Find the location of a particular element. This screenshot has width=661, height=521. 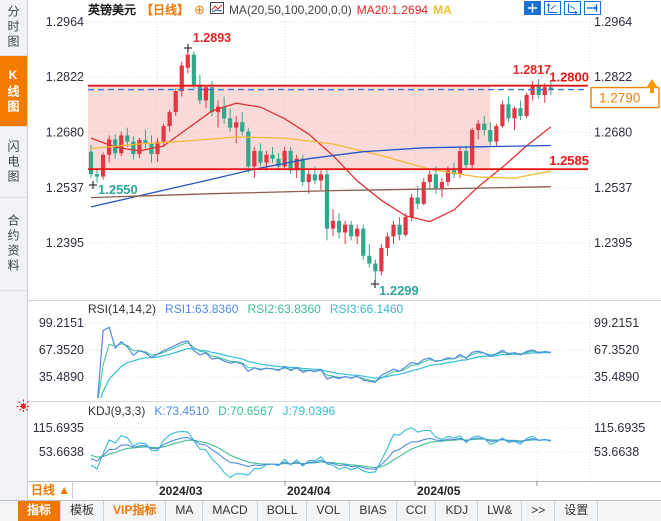

x-axis-scale-icon is located at coordinates (572, 8).